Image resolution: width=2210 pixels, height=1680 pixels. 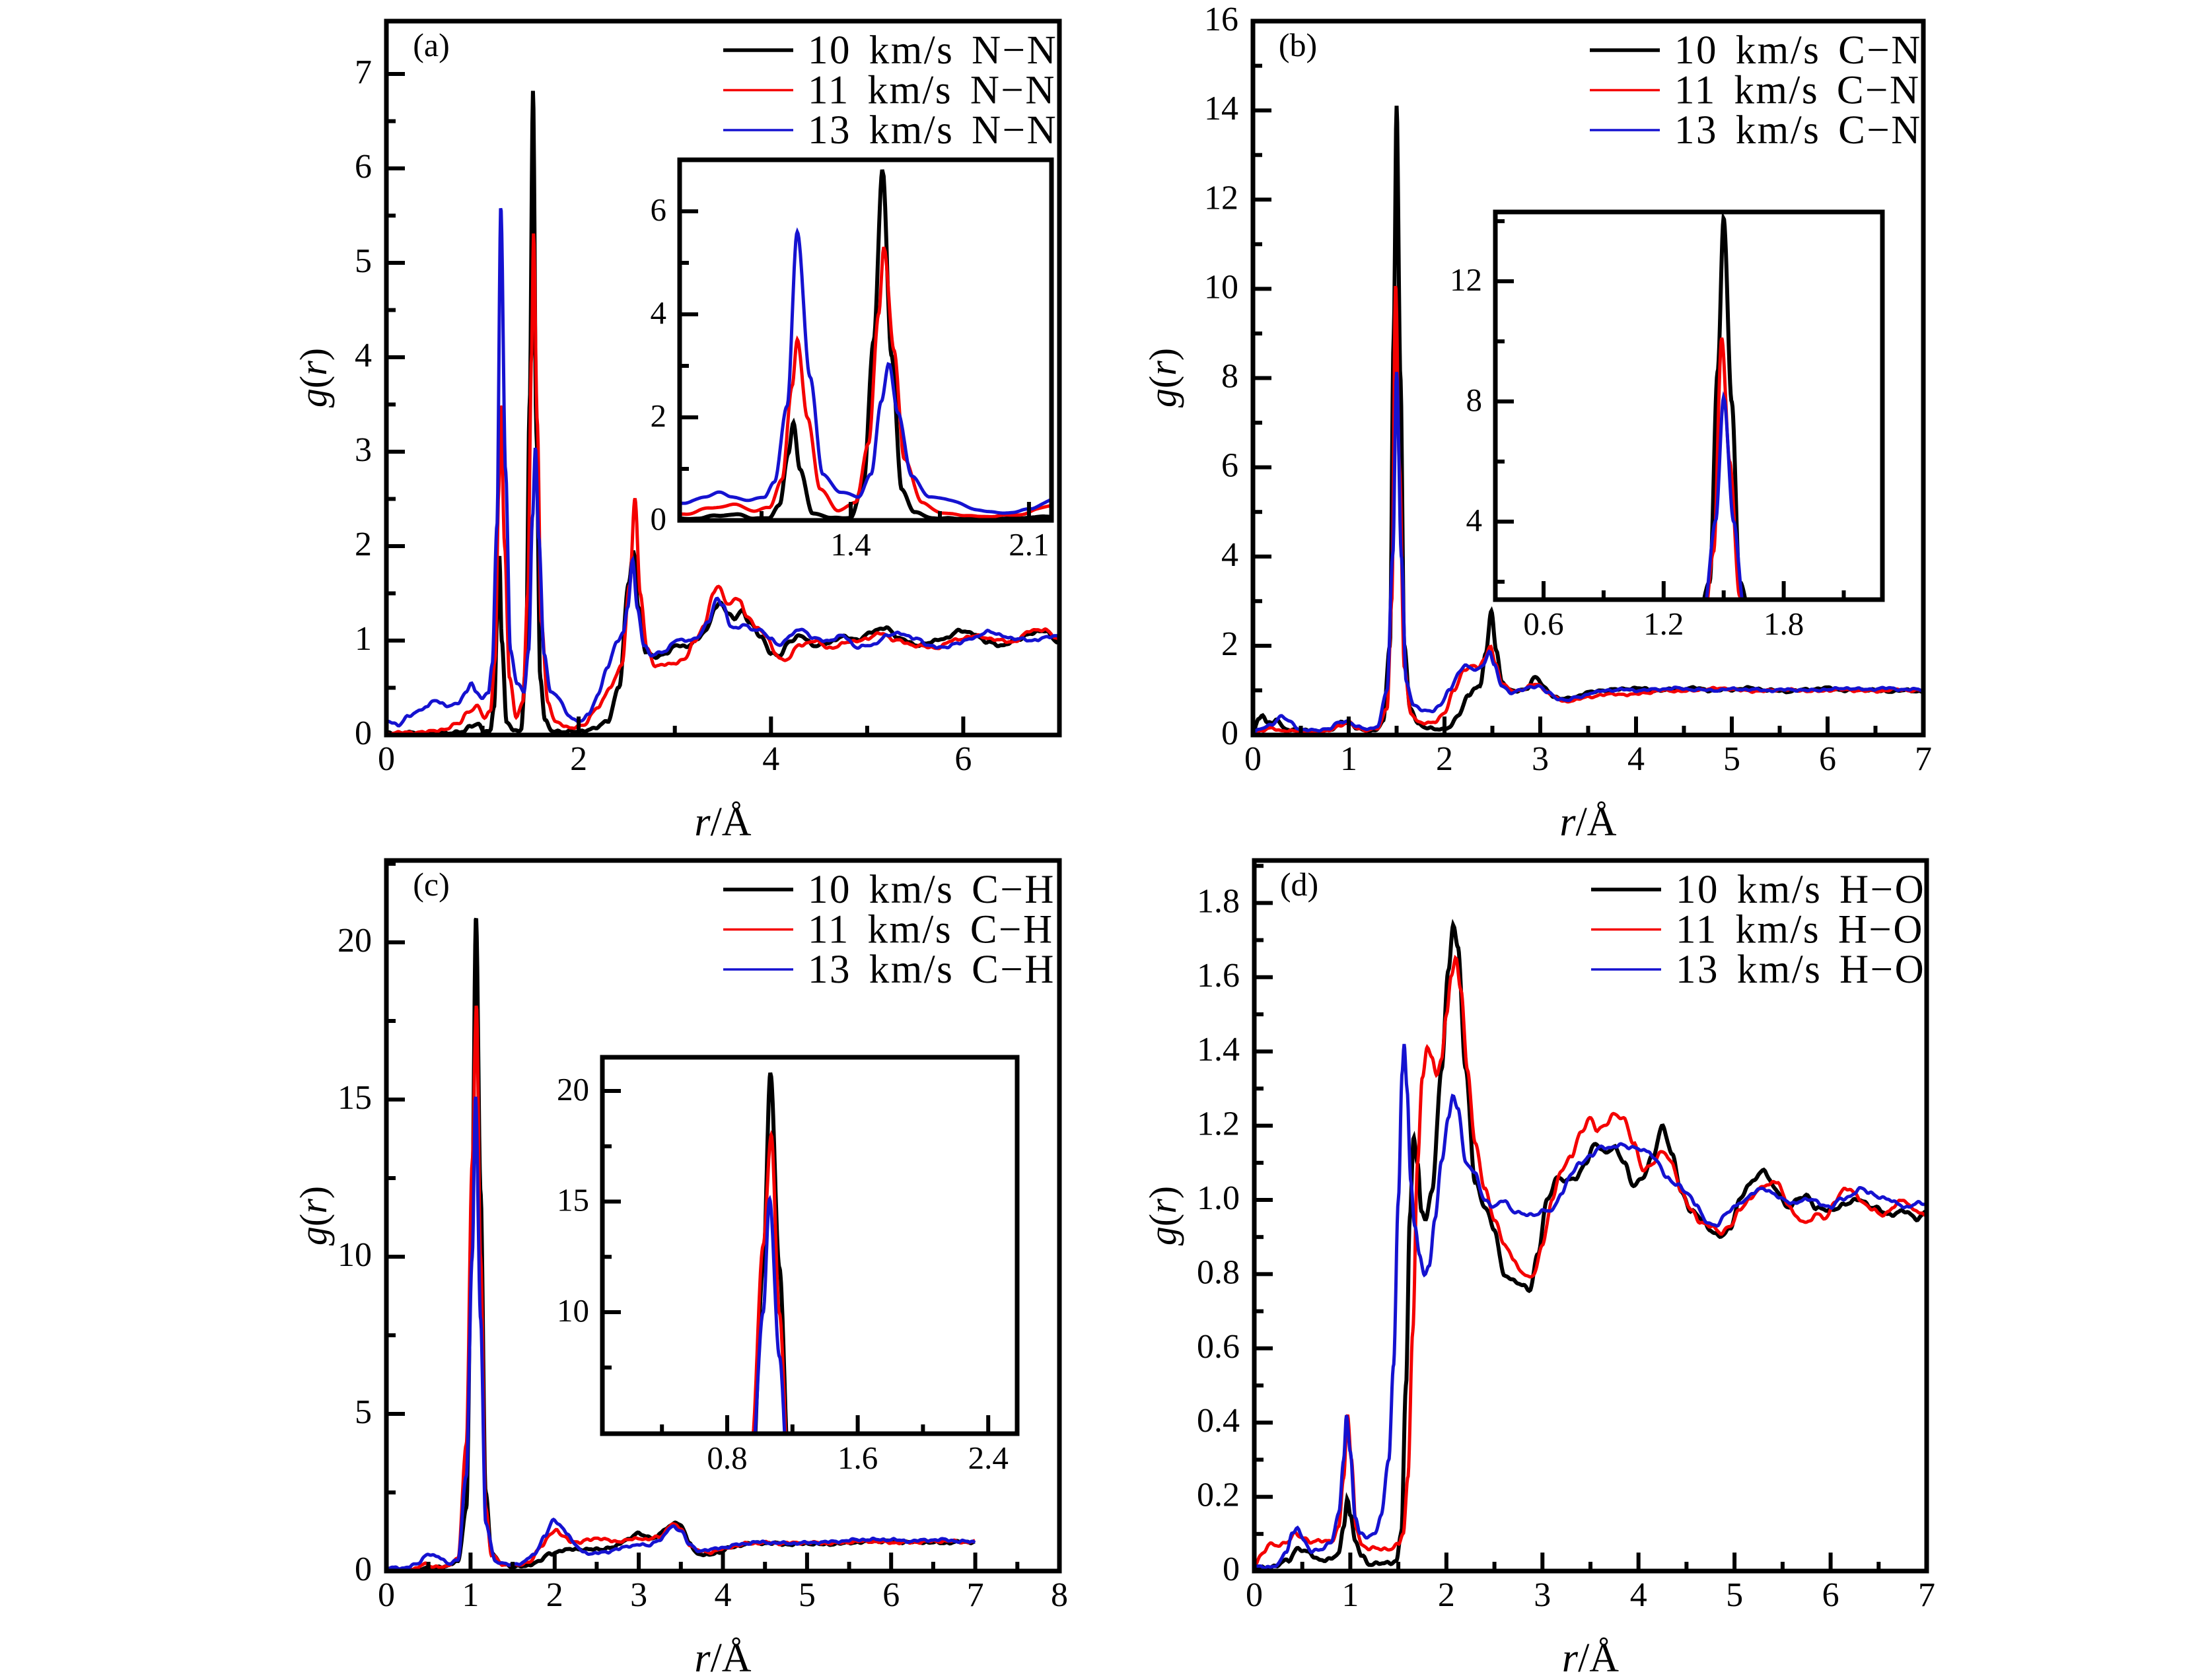 What do you see at coordinates (1029, 544) in the screenshot?
I see `svg-text: 2.1` at bounding box center [1029, 544].